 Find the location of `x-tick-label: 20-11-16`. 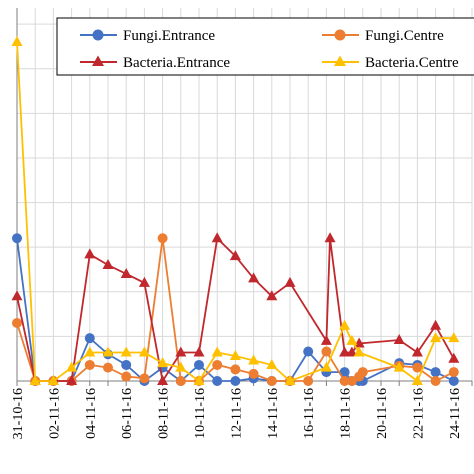

x-tick-label: 20-11-16 is located at coordinates (382, 413).